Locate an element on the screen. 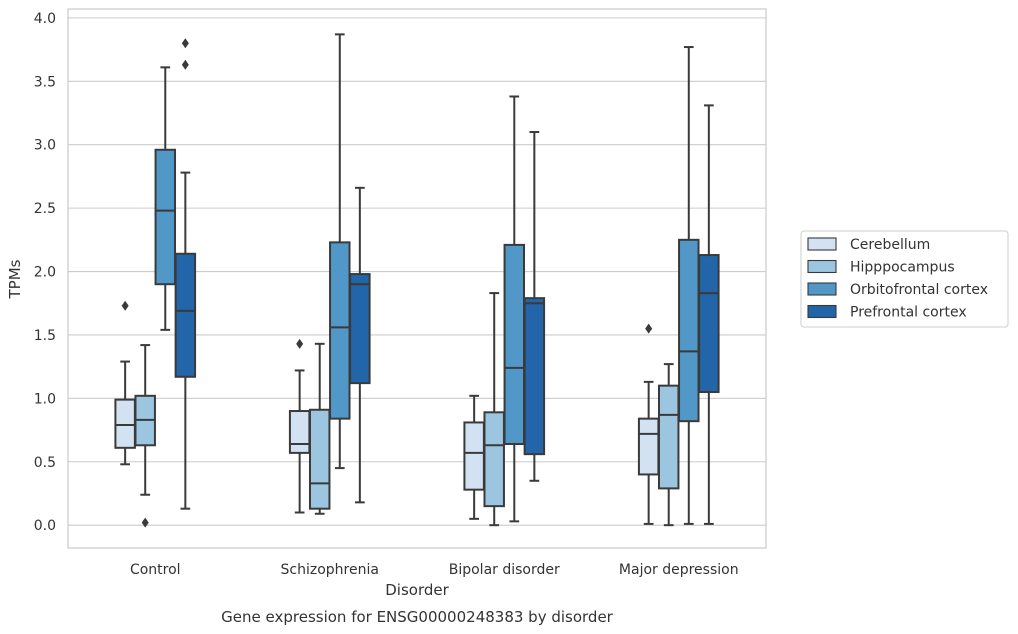 The height and width of the screenshot is (634, 1018). legend-label: Hipppocampus is located at coordinates (902, 268).